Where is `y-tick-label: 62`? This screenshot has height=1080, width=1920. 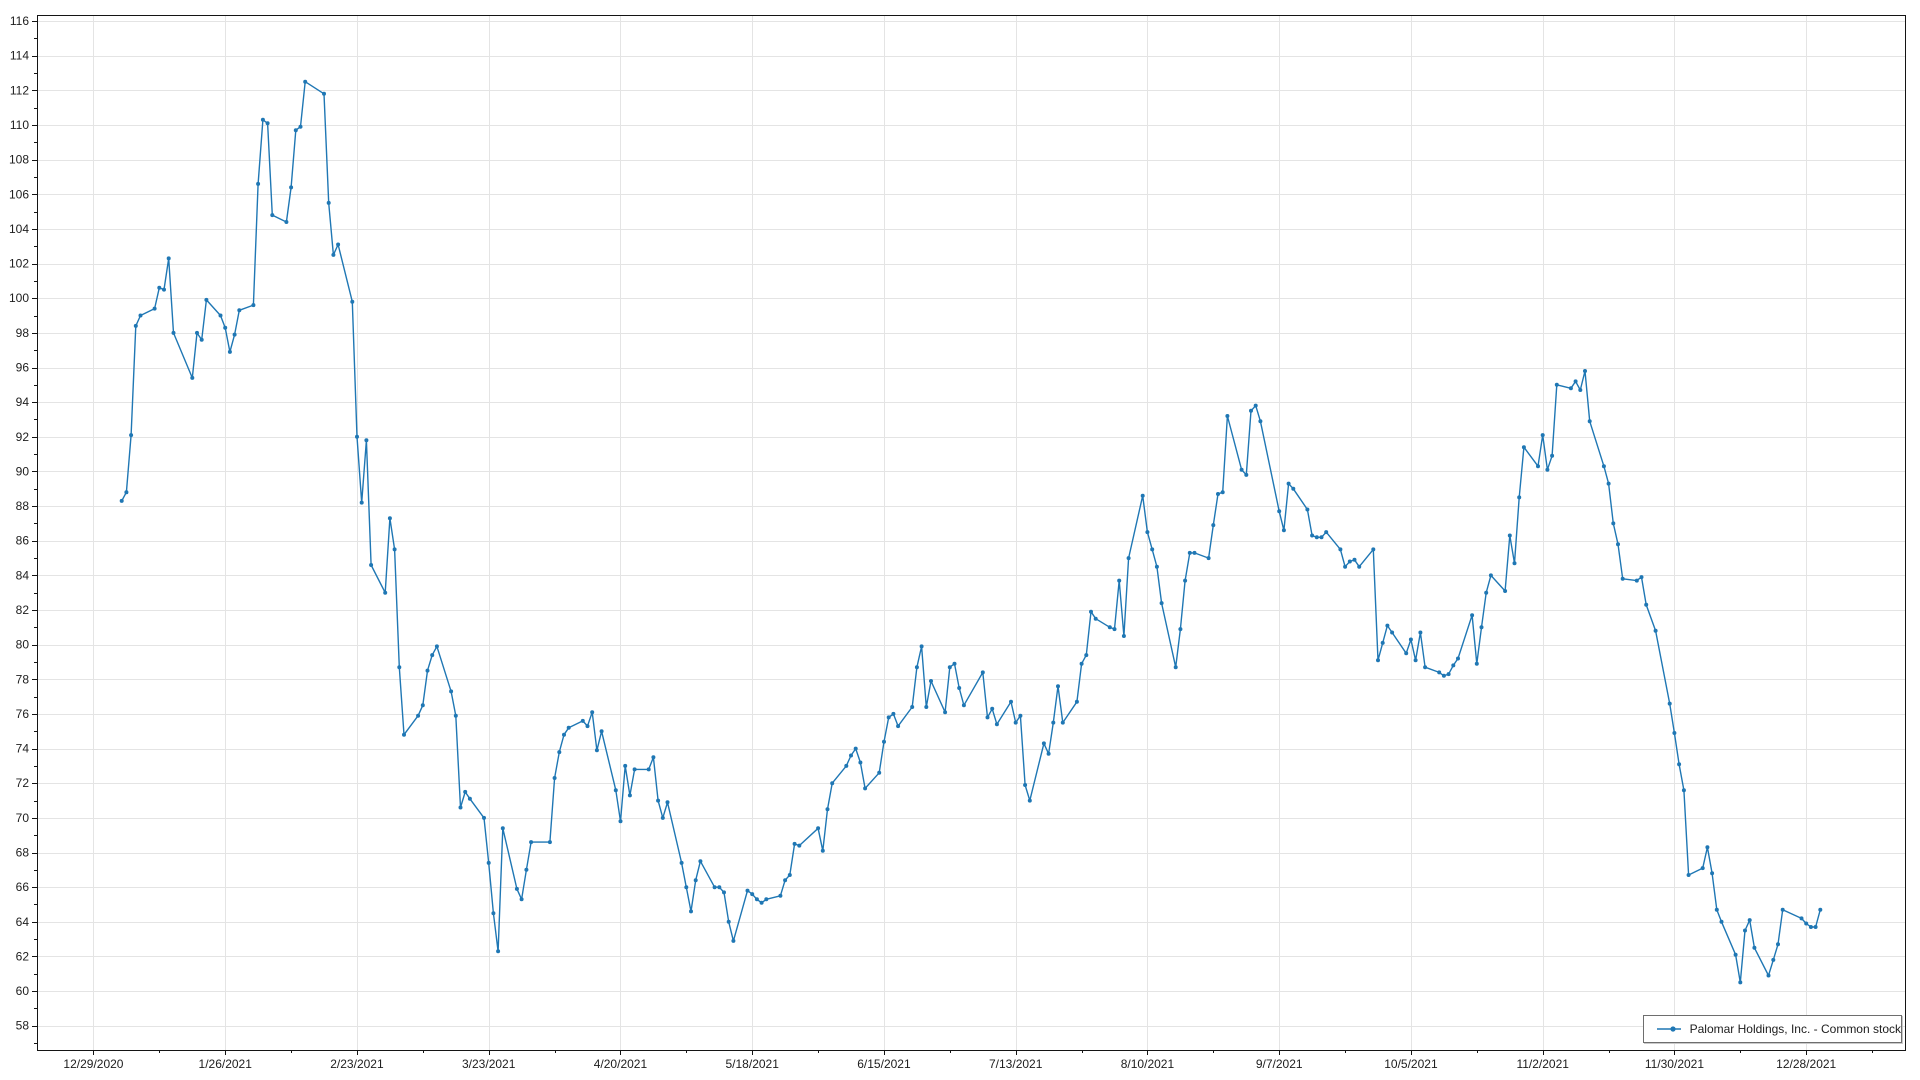
y-tick-label: 62 is located at coordinates (23, 956).